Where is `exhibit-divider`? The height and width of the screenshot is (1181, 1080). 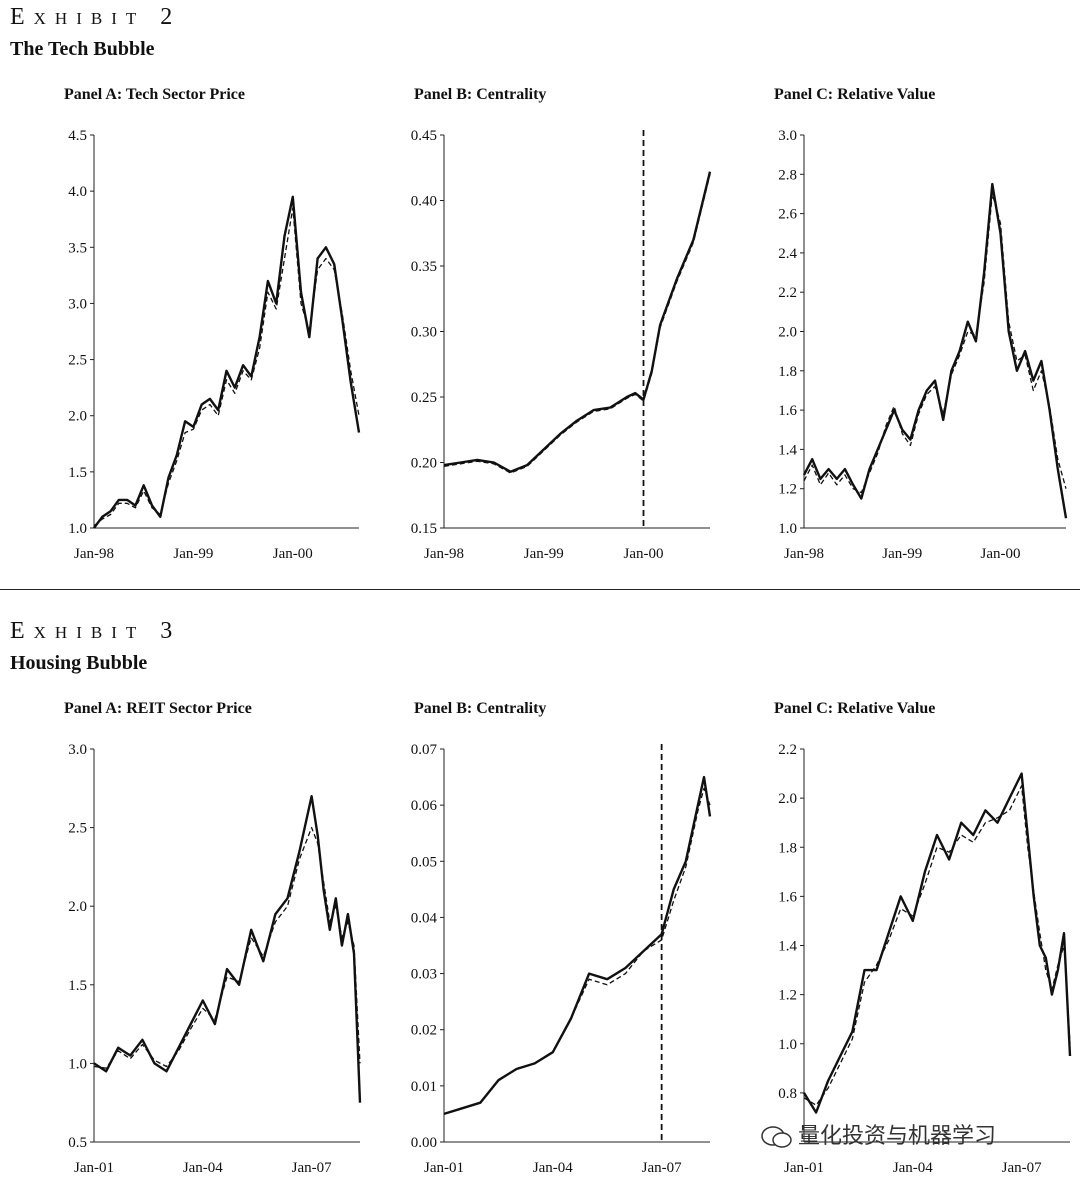 exhibit-divider is located at coordinates (540, 589).